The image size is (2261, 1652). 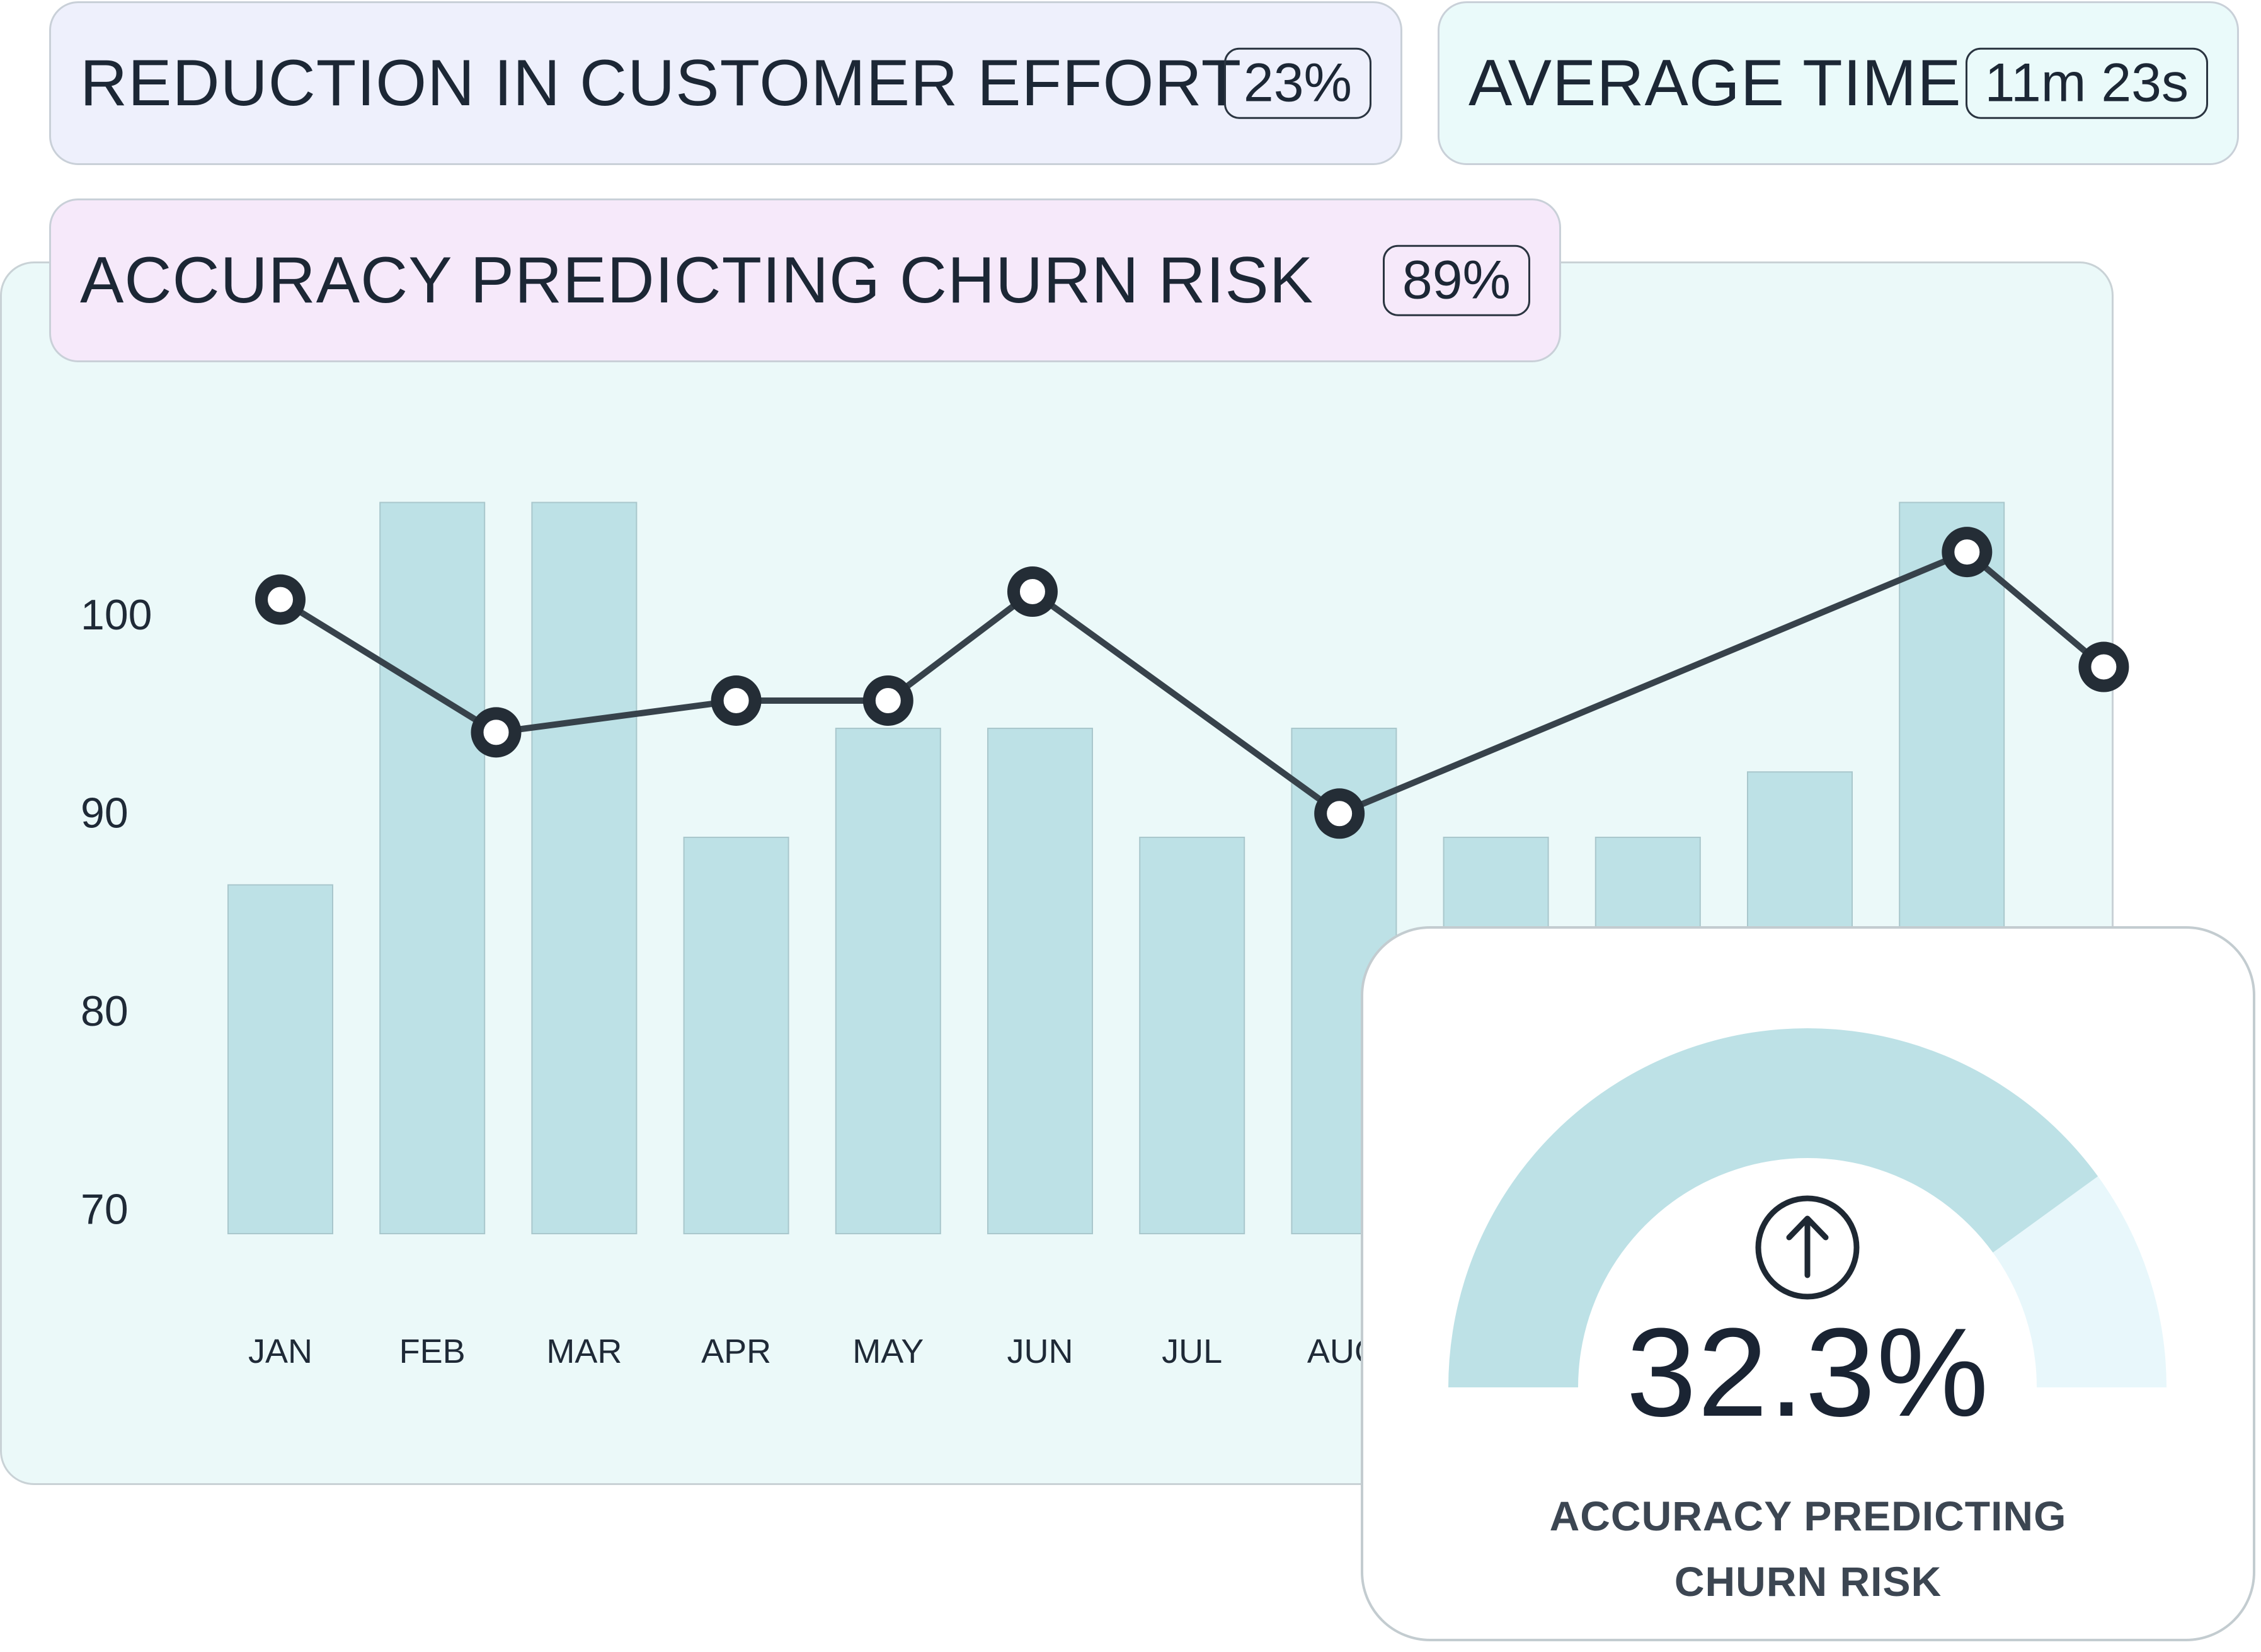 I want to click on gauge-caption: ACCURACY PREDICTING CHURN RISK, so click(x=1808, y=1548).